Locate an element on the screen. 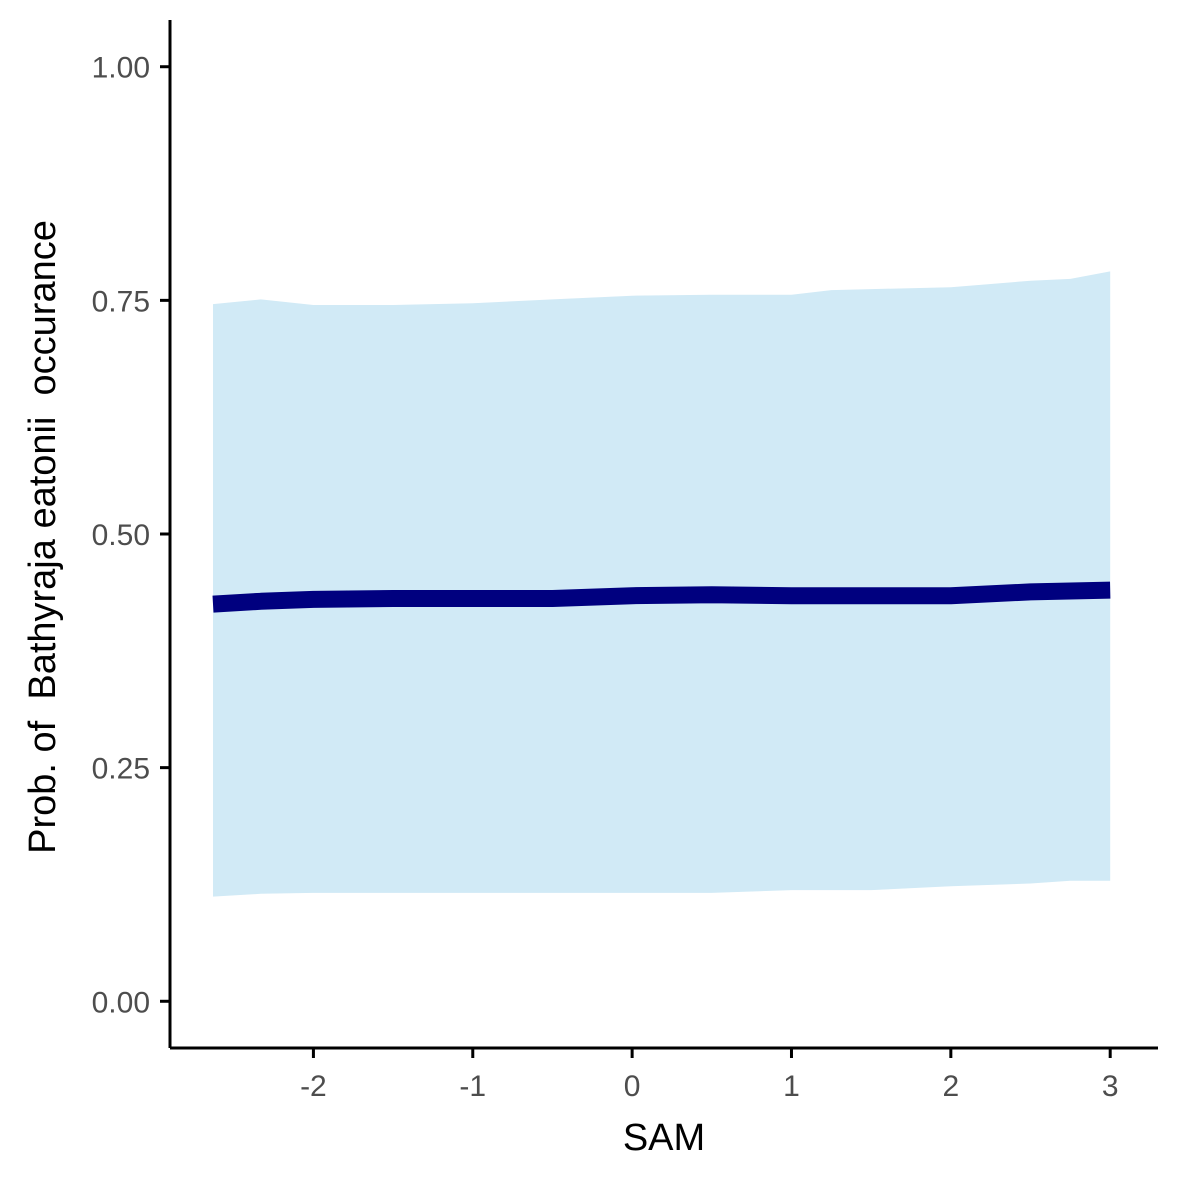  y-tick-label: 0.50 is located at coordinates (121, 535).